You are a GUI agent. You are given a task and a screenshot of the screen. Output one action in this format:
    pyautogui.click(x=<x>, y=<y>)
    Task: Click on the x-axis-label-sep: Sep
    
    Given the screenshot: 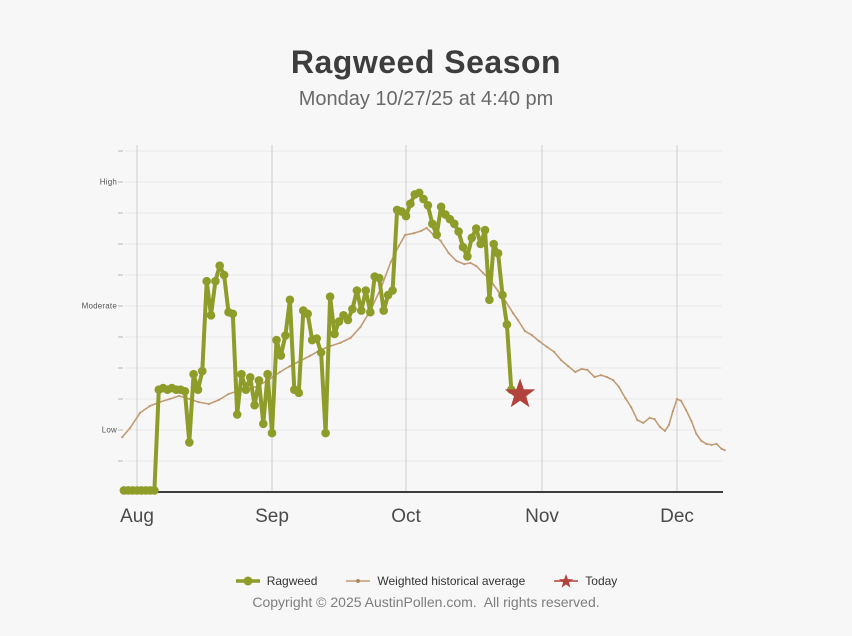 What is the action you would take?
    pyautogui.click(x=272, y=516)
    